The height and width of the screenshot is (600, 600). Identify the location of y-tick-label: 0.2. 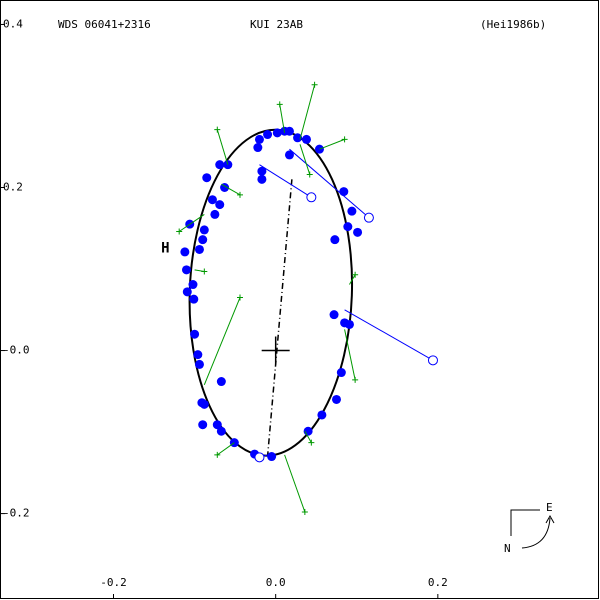
(13, 187).